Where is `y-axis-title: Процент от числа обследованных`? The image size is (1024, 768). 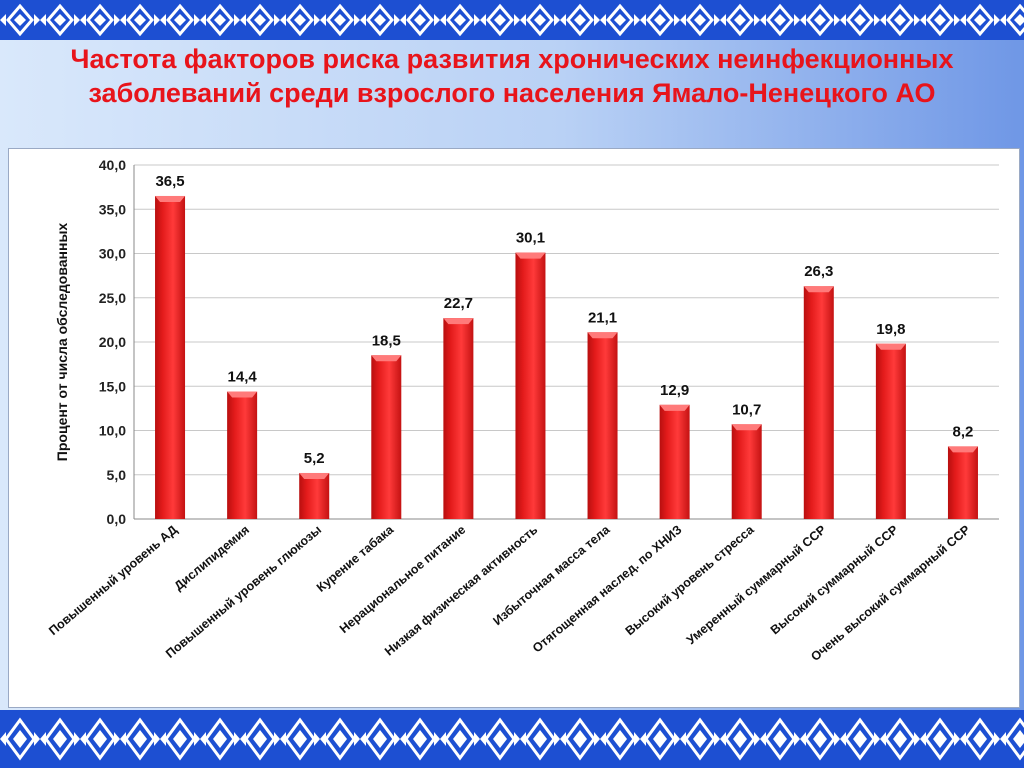
y-axis-title: Процент от числа обследованных is located at coordinates (62, 342).